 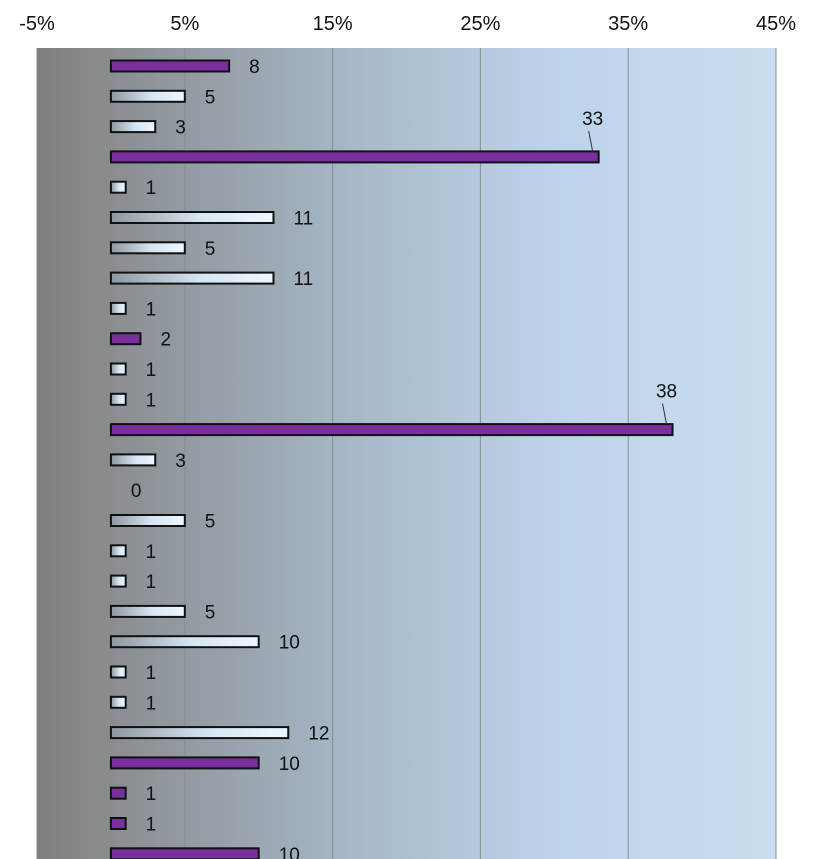 I want to click on x-tick-label: -5%, so click(x=37, y=24).